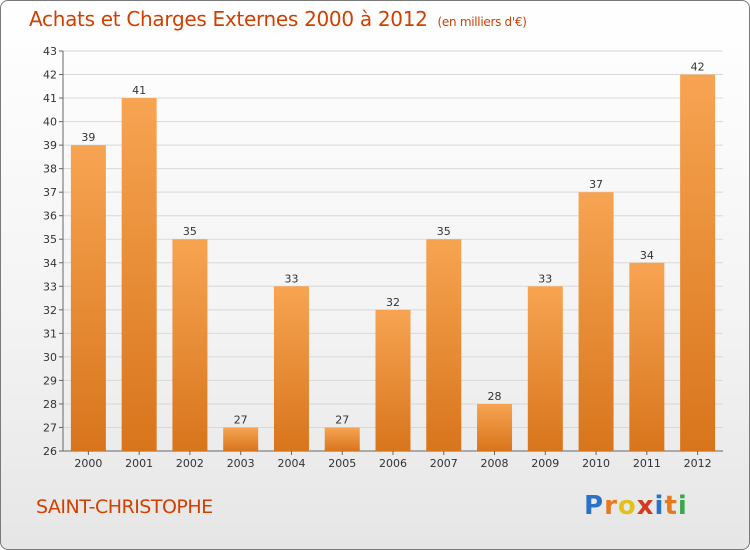  I want to click on y-tick-label: 30, so click(50, 357).